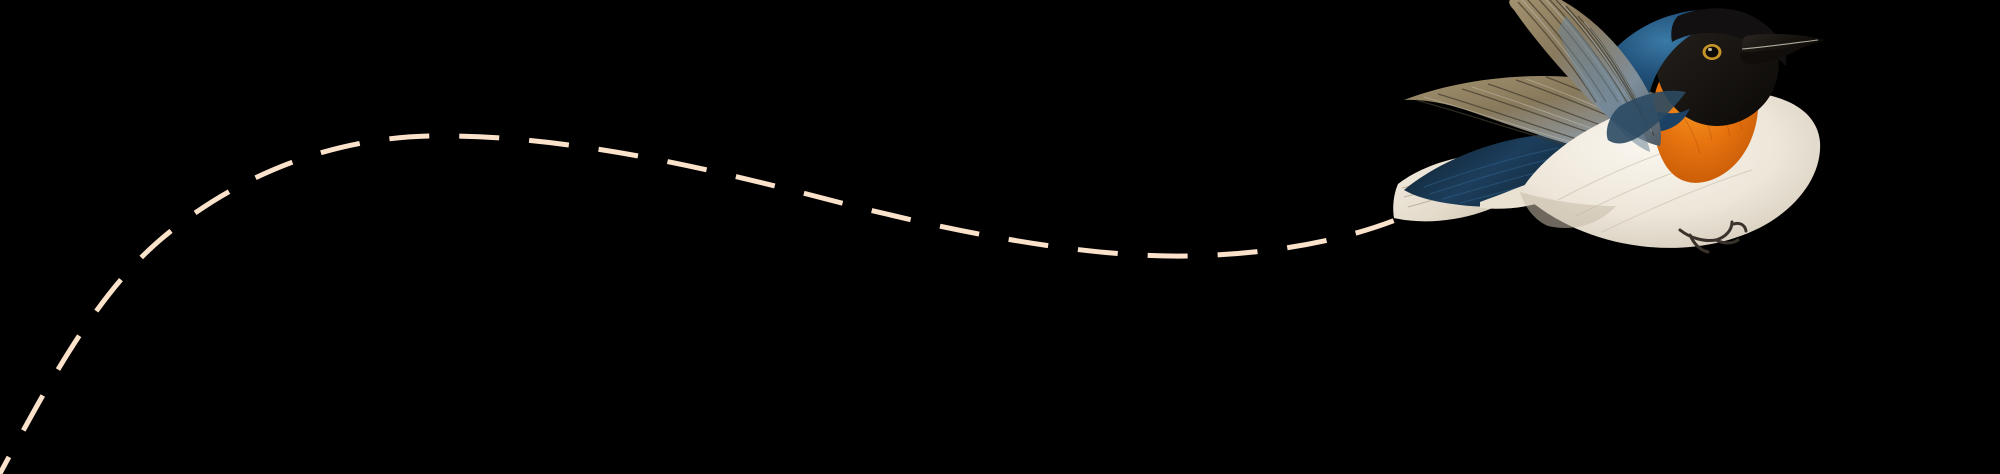  I want to click on beak-lower, so click(1775, 53).